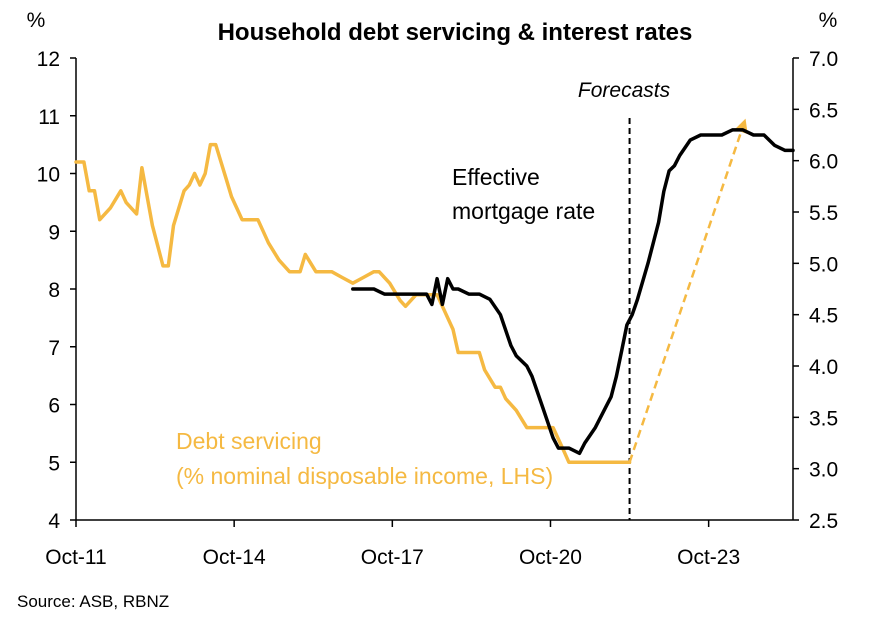 The image size is (884, 619). What do you see at coordinates (823, 470) in the screenshot?
I see `right-tick-label: 3.0` at bounding box center [823, 470].